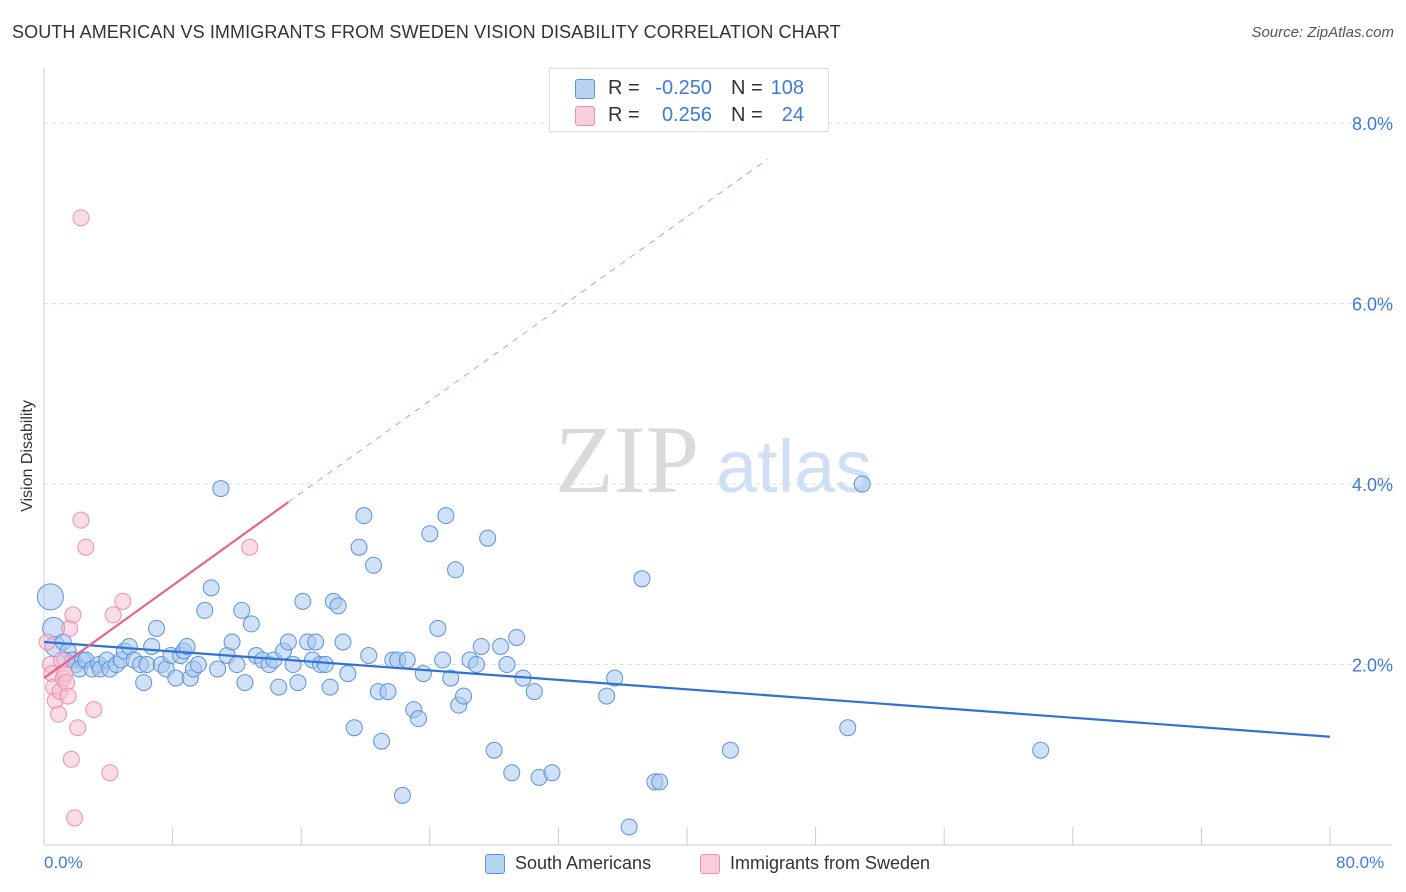 This screenshot has height=892, width=1406. I want to click on source-label: Source: ZipAtlas.com, so click(1322, 32).